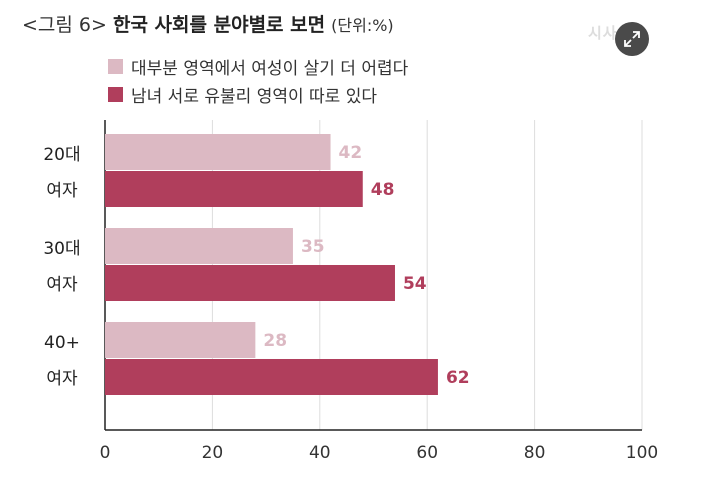 The width and height of the screenshot is (715, 484). What do you see at coordinates (219, 25) in the screenshot?
I see `title-main: 한국 사회를 분야별로 보면` at bounding box center [219, 25].